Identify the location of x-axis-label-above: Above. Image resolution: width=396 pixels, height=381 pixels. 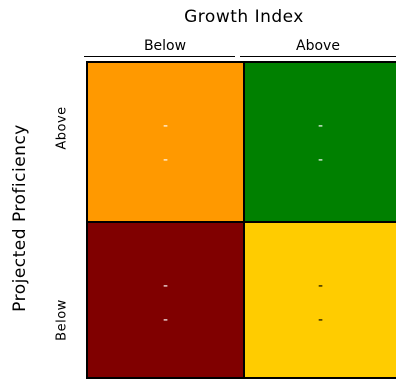
(318, 46).